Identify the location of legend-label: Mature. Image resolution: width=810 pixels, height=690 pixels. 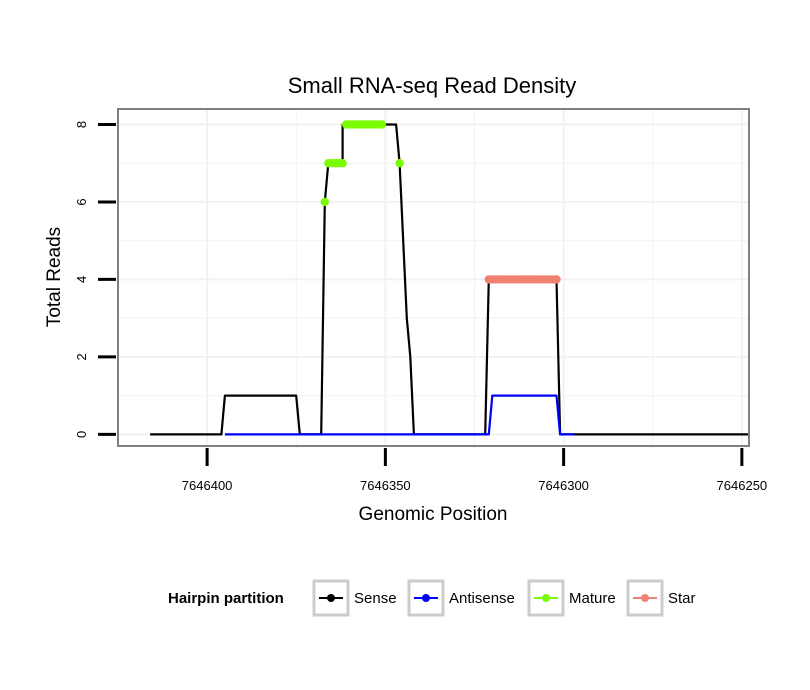
(592, 598).